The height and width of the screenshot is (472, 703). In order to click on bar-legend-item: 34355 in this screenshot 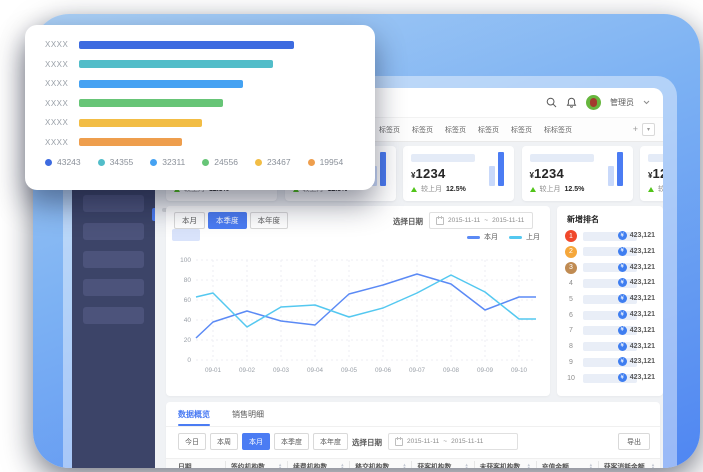, I will do `click(115, 162)`.